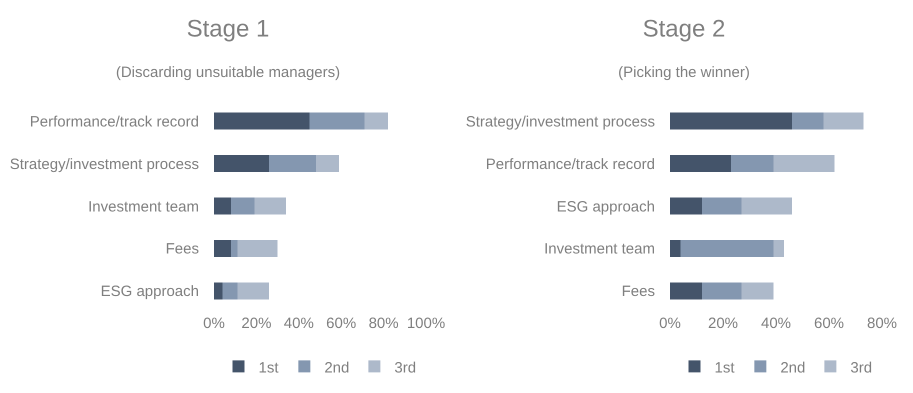  Describe the element at coordinates (684, 72) in the screenshot. I see `chart-subtitle: (Picking the winner)` at that location.